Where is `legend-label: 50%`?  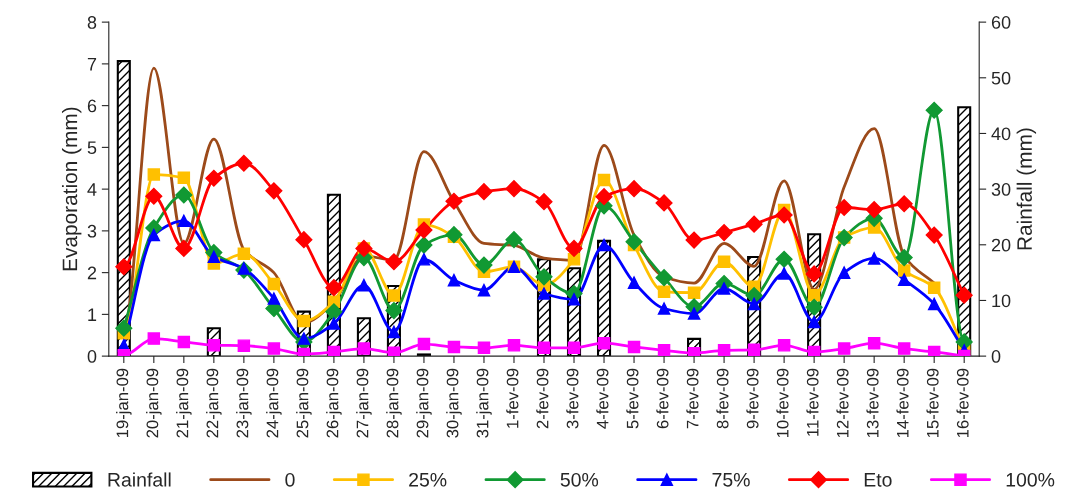 legend-label: 50% is located at coordinates (579, 479).